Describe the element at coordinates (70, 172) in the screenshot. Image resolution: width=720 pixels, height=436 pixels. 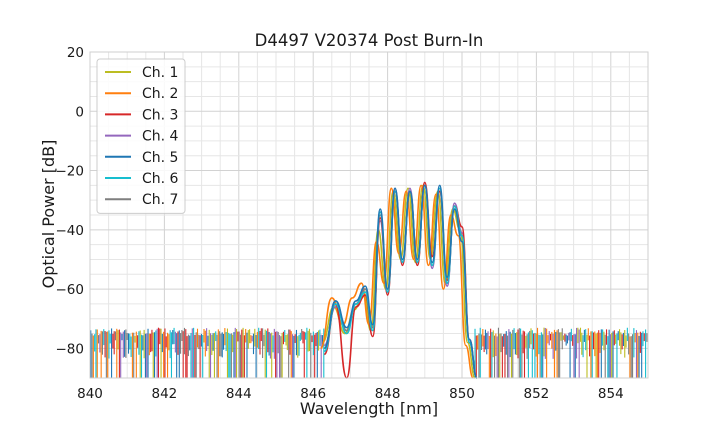
I see `y-tick-label: −20` at that location.